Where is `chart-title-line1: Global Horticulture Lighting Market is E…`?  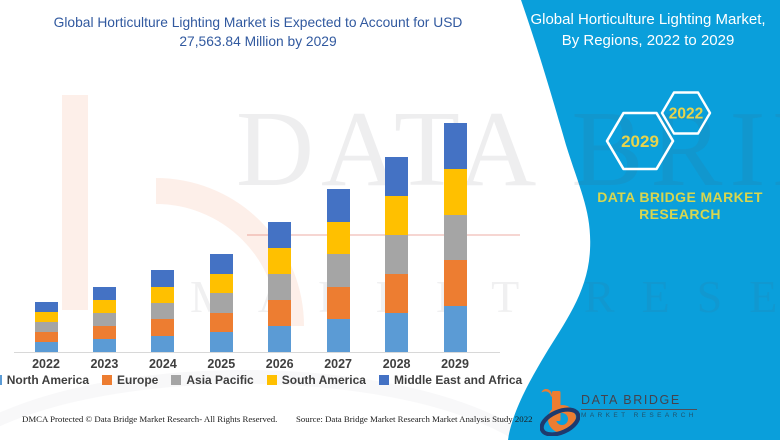 chart-title-line1: Global Horticulture Lighting Market is E… is located at coordinates (258, 22).